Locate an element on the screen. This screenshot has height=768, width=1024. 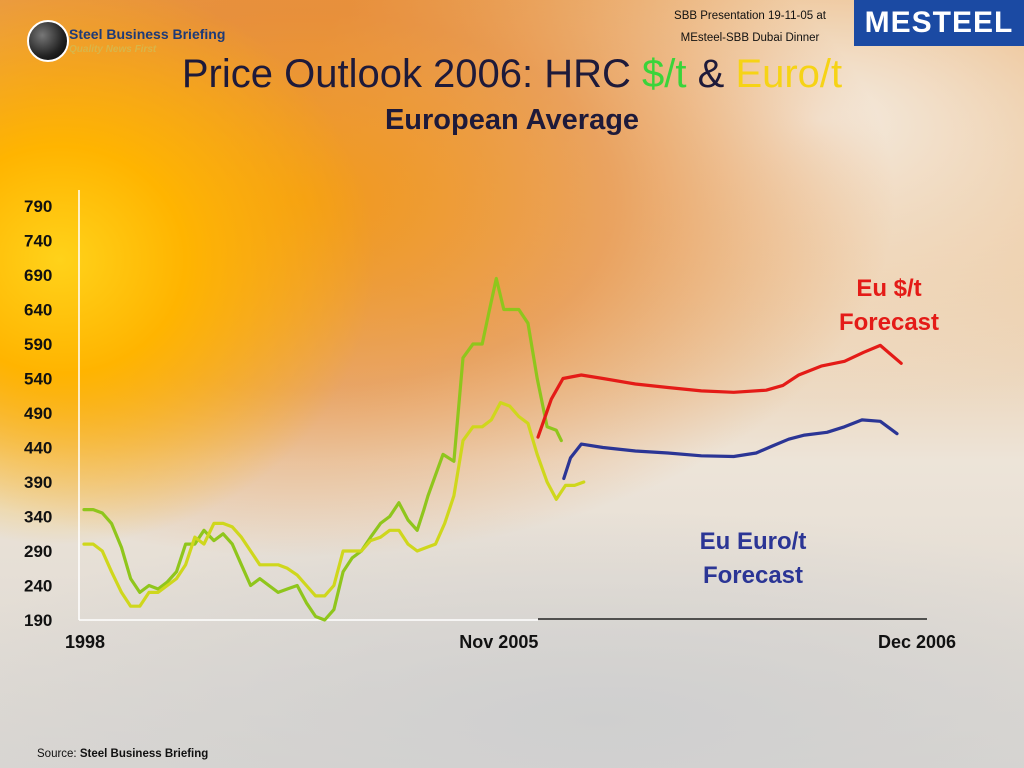
y-tick-label: 740 is located at coordinates (38, 241).